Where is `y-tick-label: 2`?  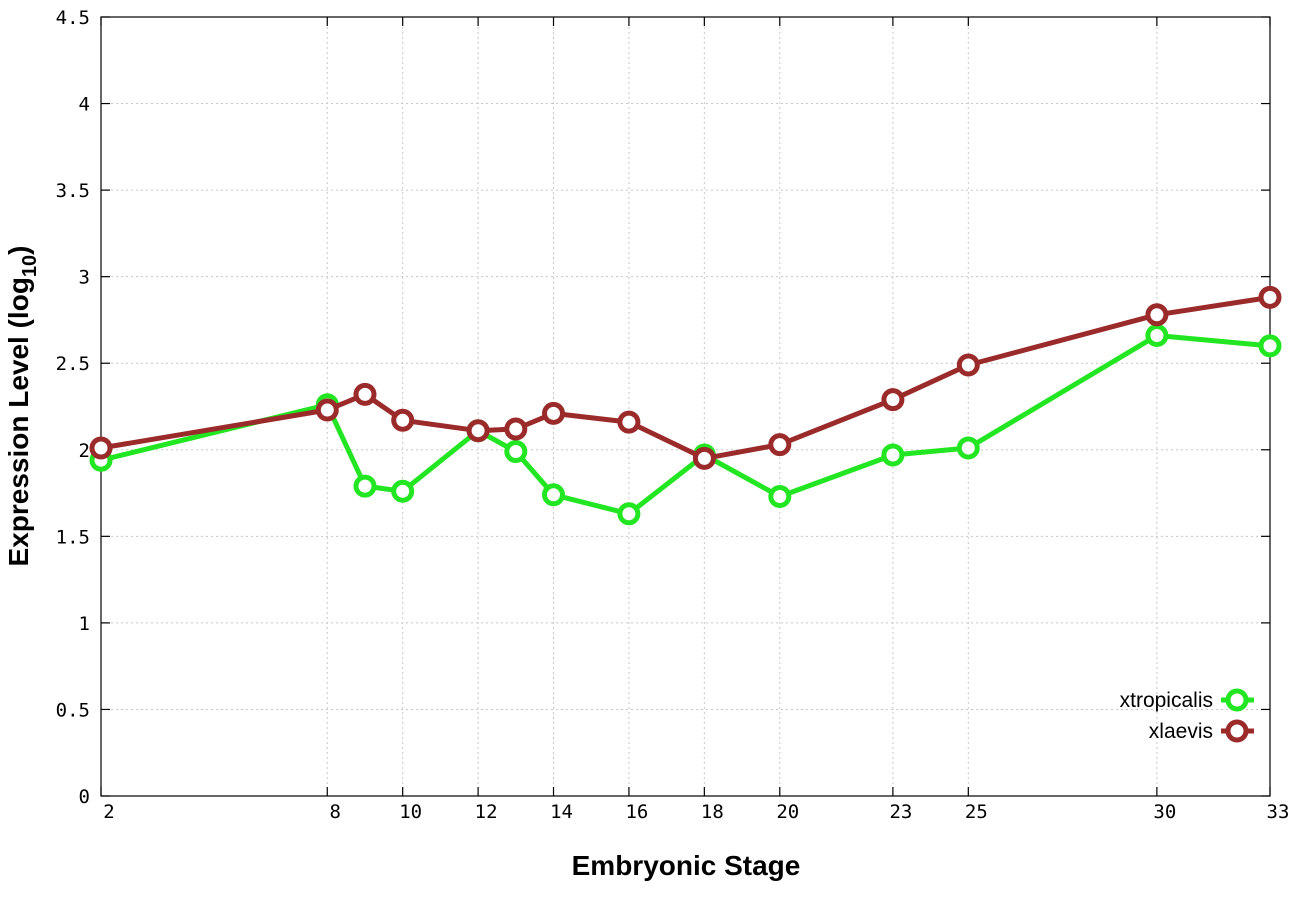 y-tick-label: 2 is located at coordinates (84, 451).